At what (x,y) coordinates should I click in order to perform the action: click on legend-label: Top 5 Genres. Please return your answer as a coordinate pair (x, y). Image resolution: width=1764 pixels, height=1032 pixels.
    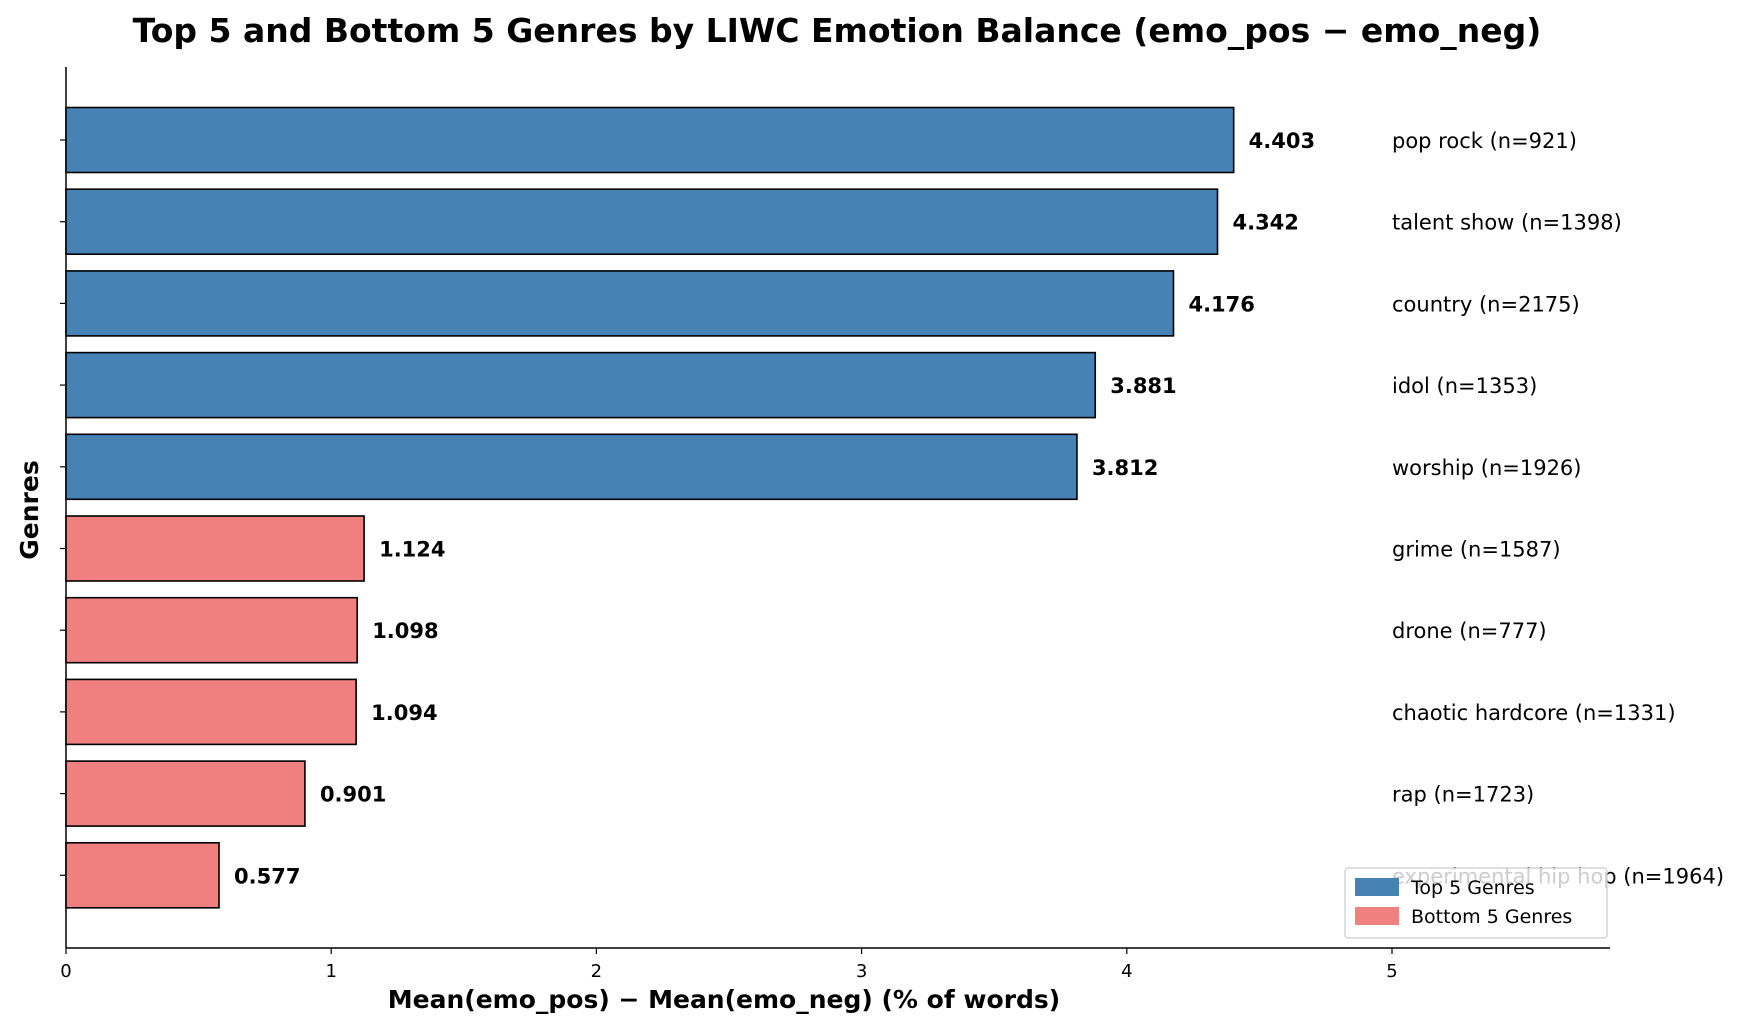
    Looking at the image, I should click on (1472, 888).